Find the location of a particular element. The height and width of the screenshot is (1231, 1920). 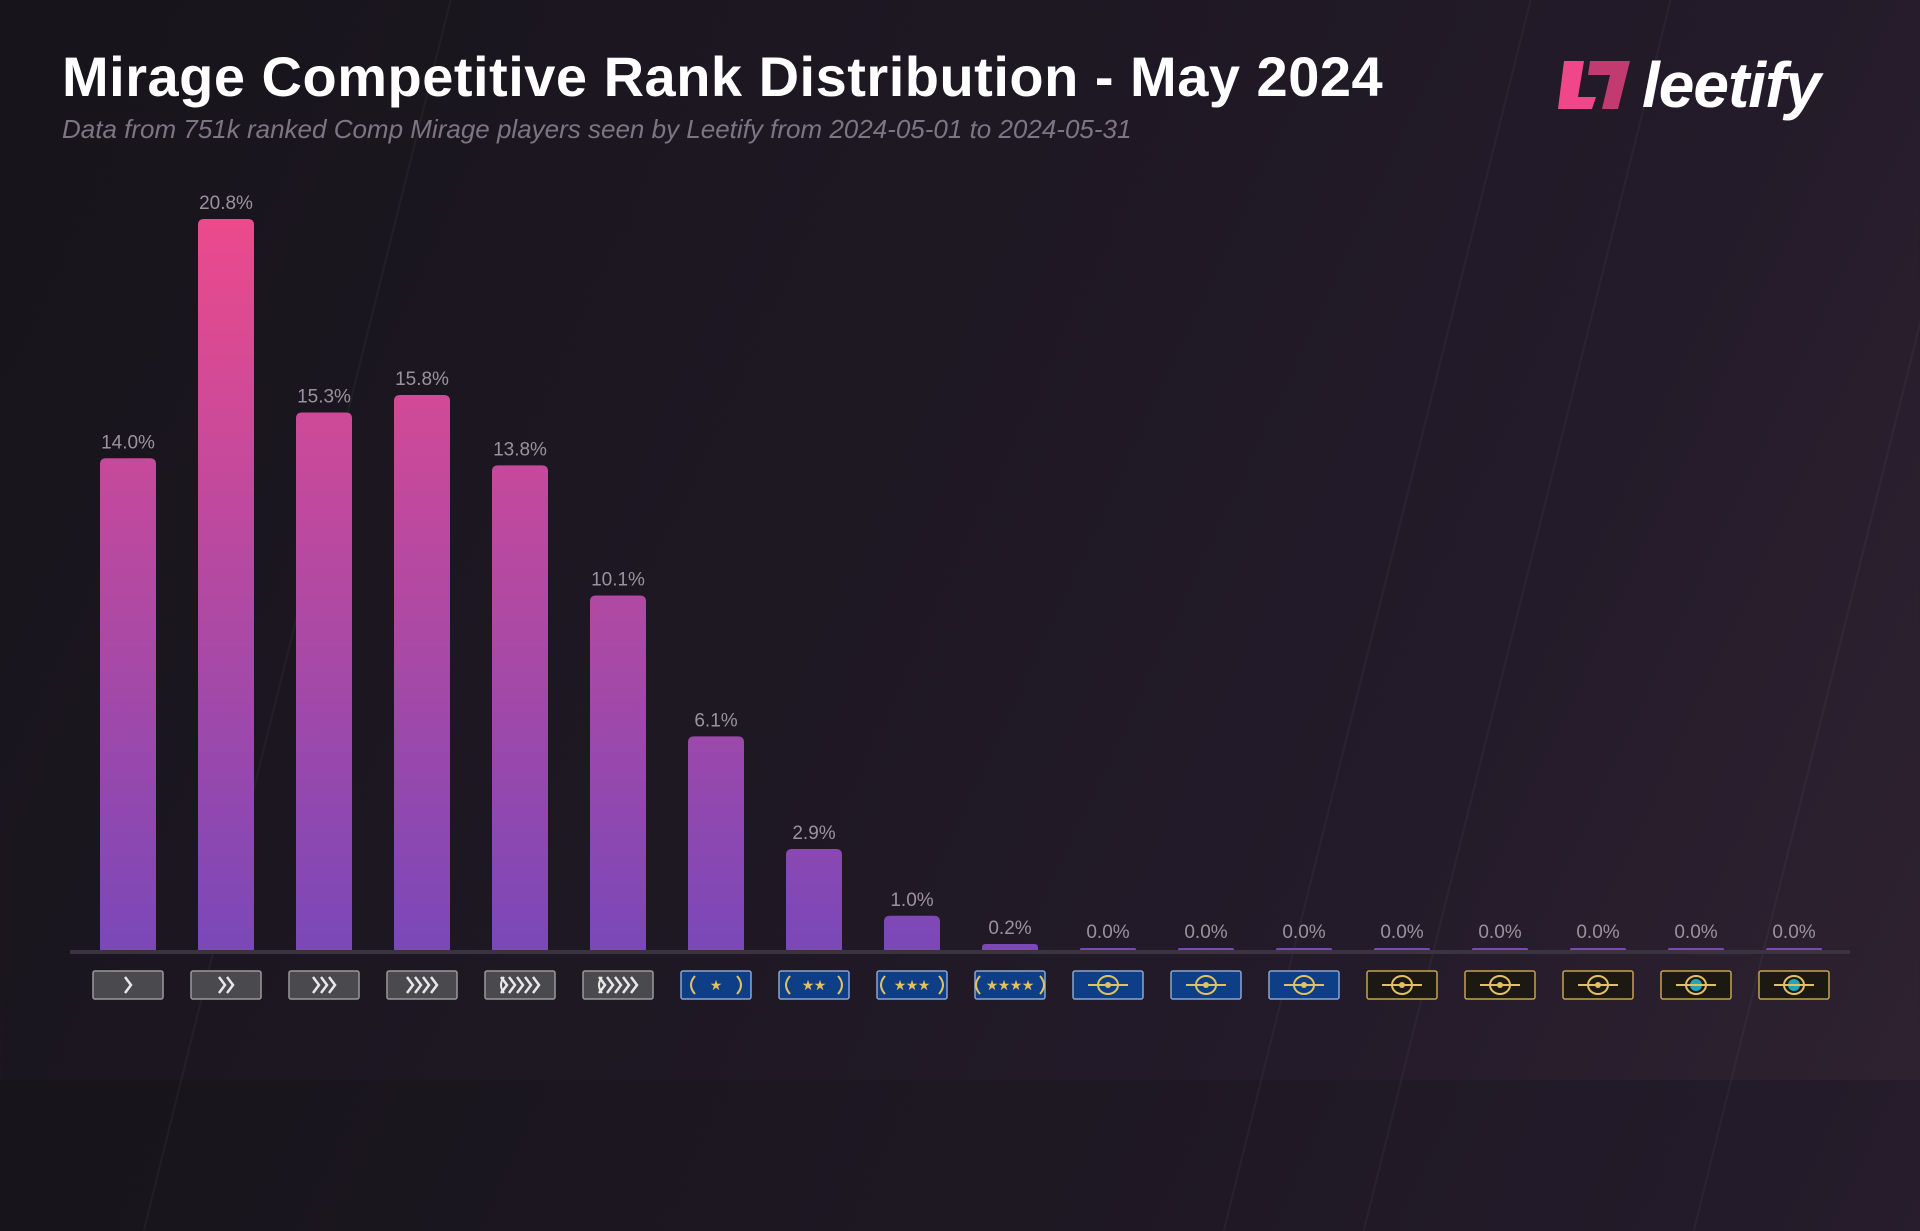

distinguished-master-guardian-icon is located at coordinates (1402, 985).